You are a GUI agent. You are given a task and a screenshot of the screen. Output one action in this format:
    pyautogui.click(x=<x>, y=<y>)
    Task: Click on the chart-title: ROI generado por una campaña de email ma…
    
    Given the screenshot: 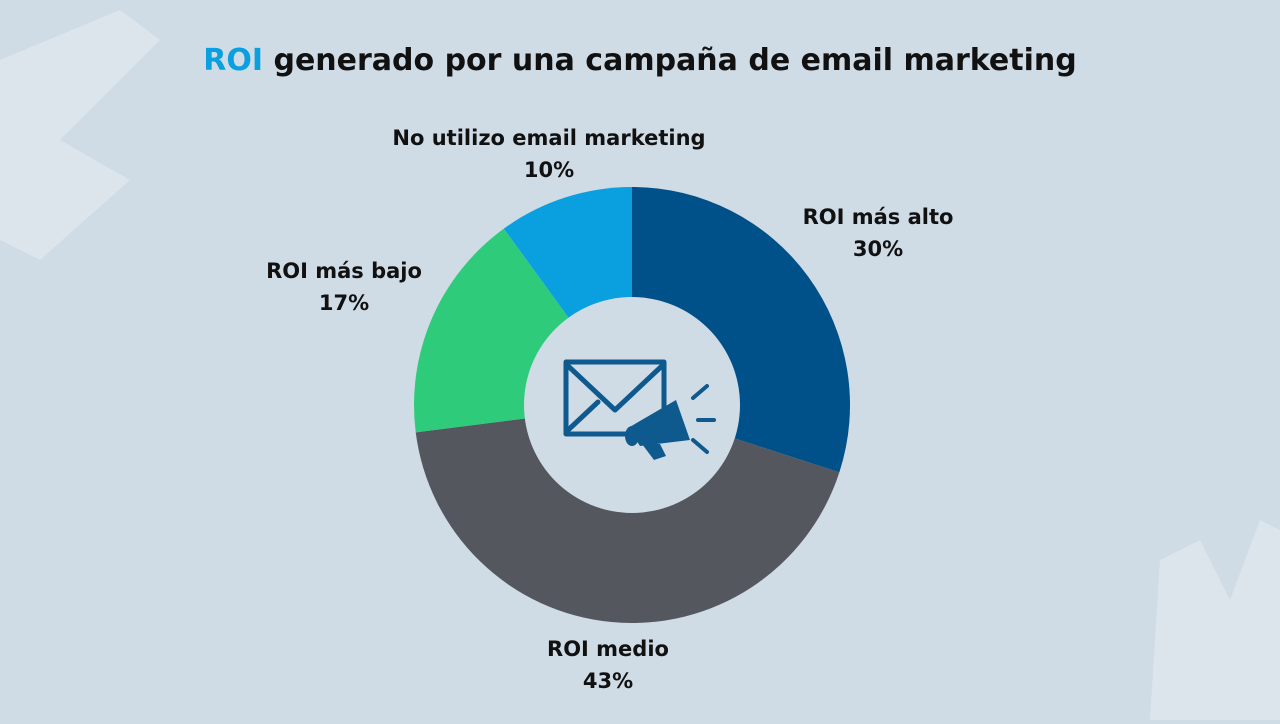 What is the action you would take?
    pyautogui.click(x=639, y=60)
    